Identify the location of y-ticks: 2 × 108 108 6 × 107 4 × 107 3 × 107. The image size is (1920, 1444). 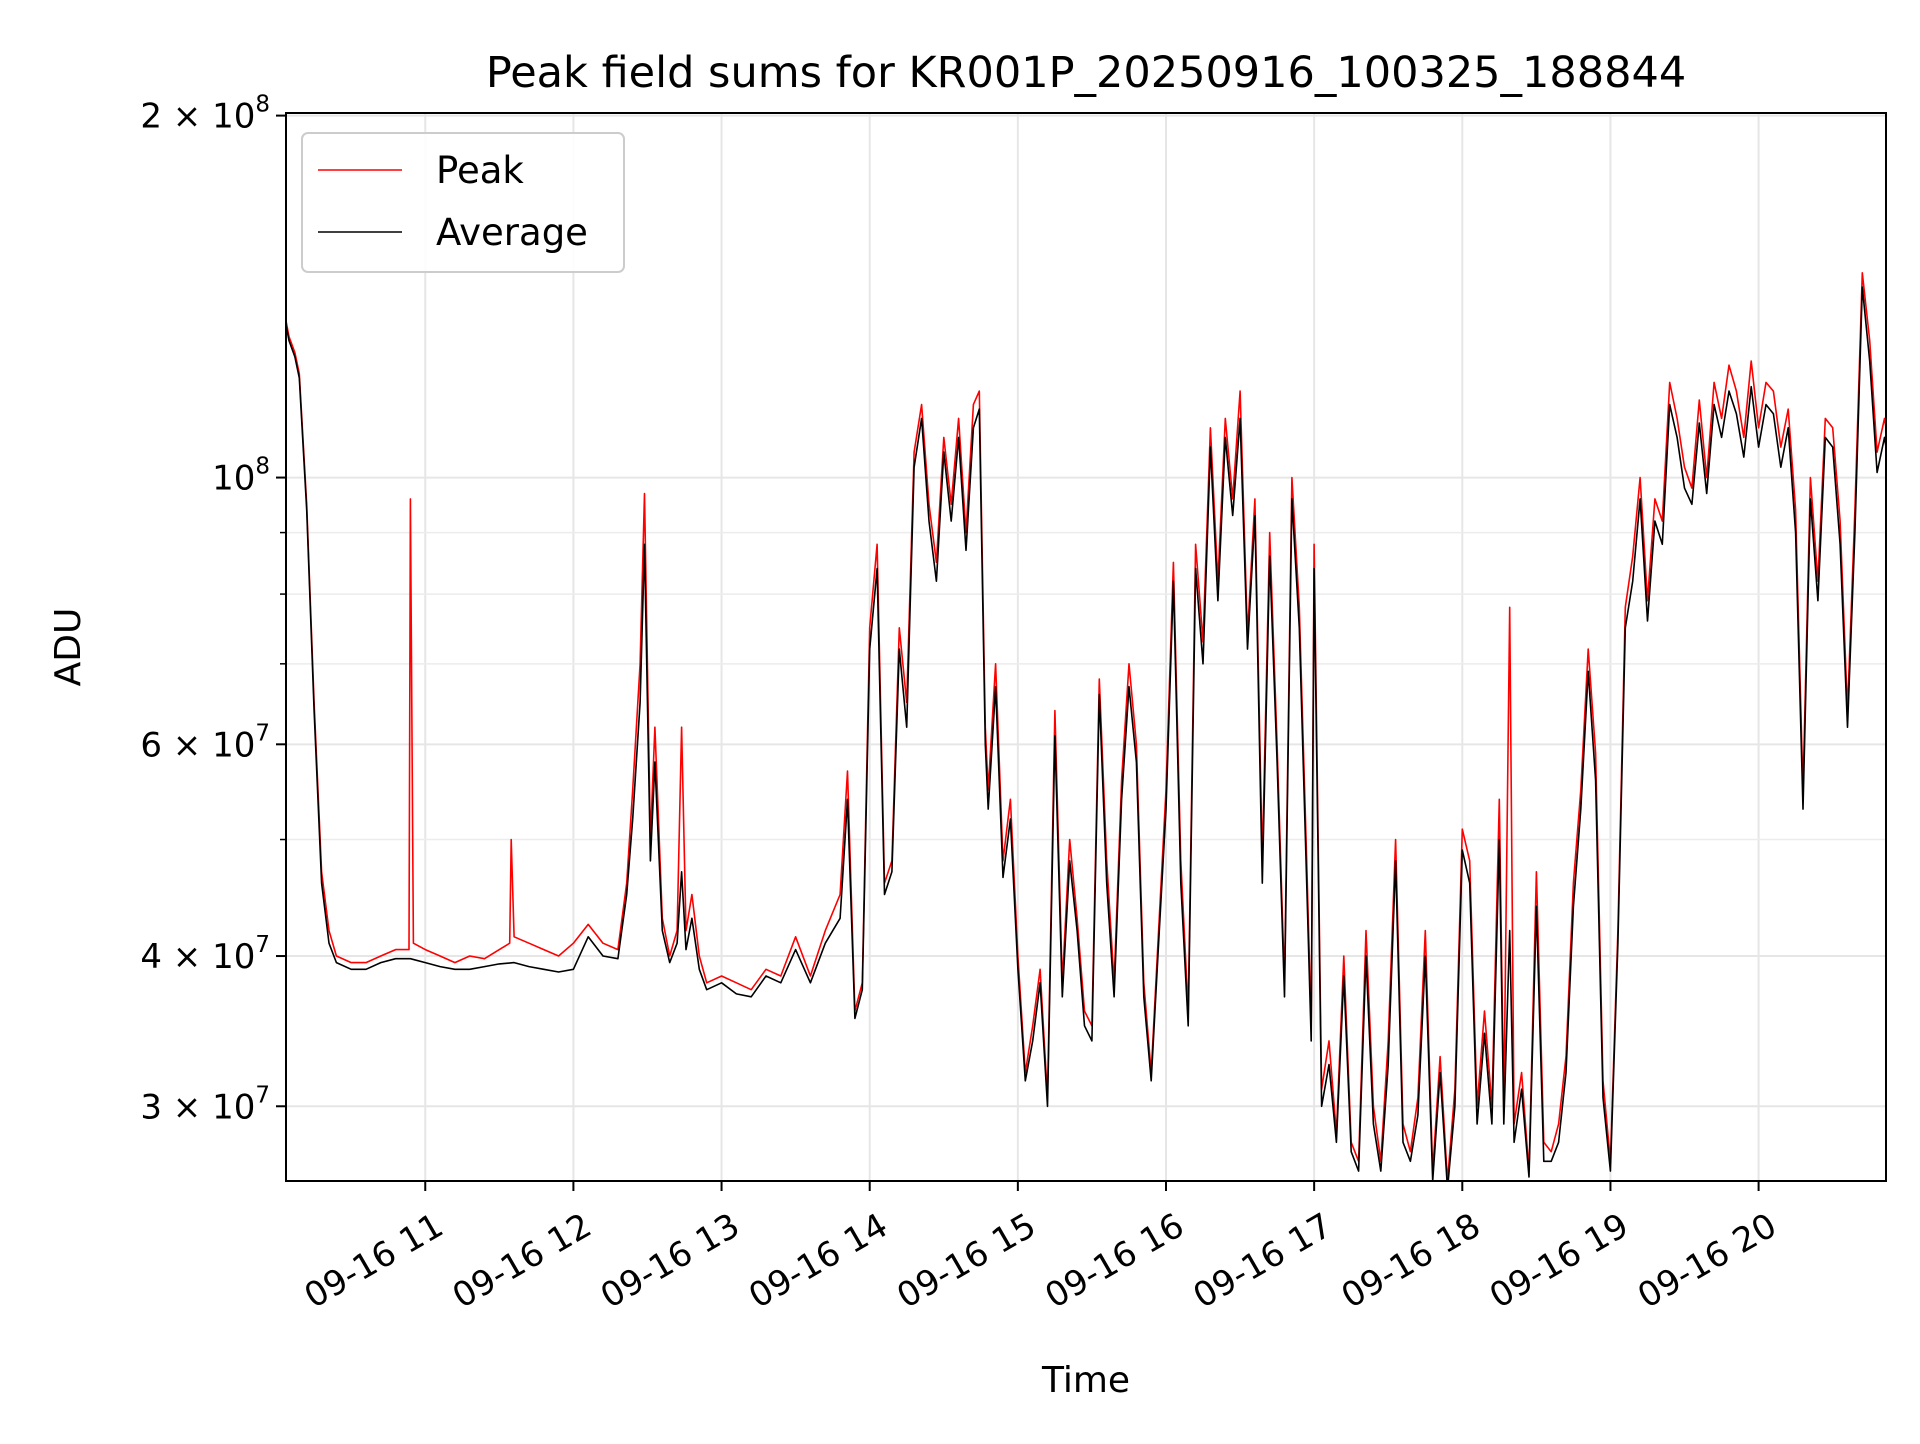
(213, 609).